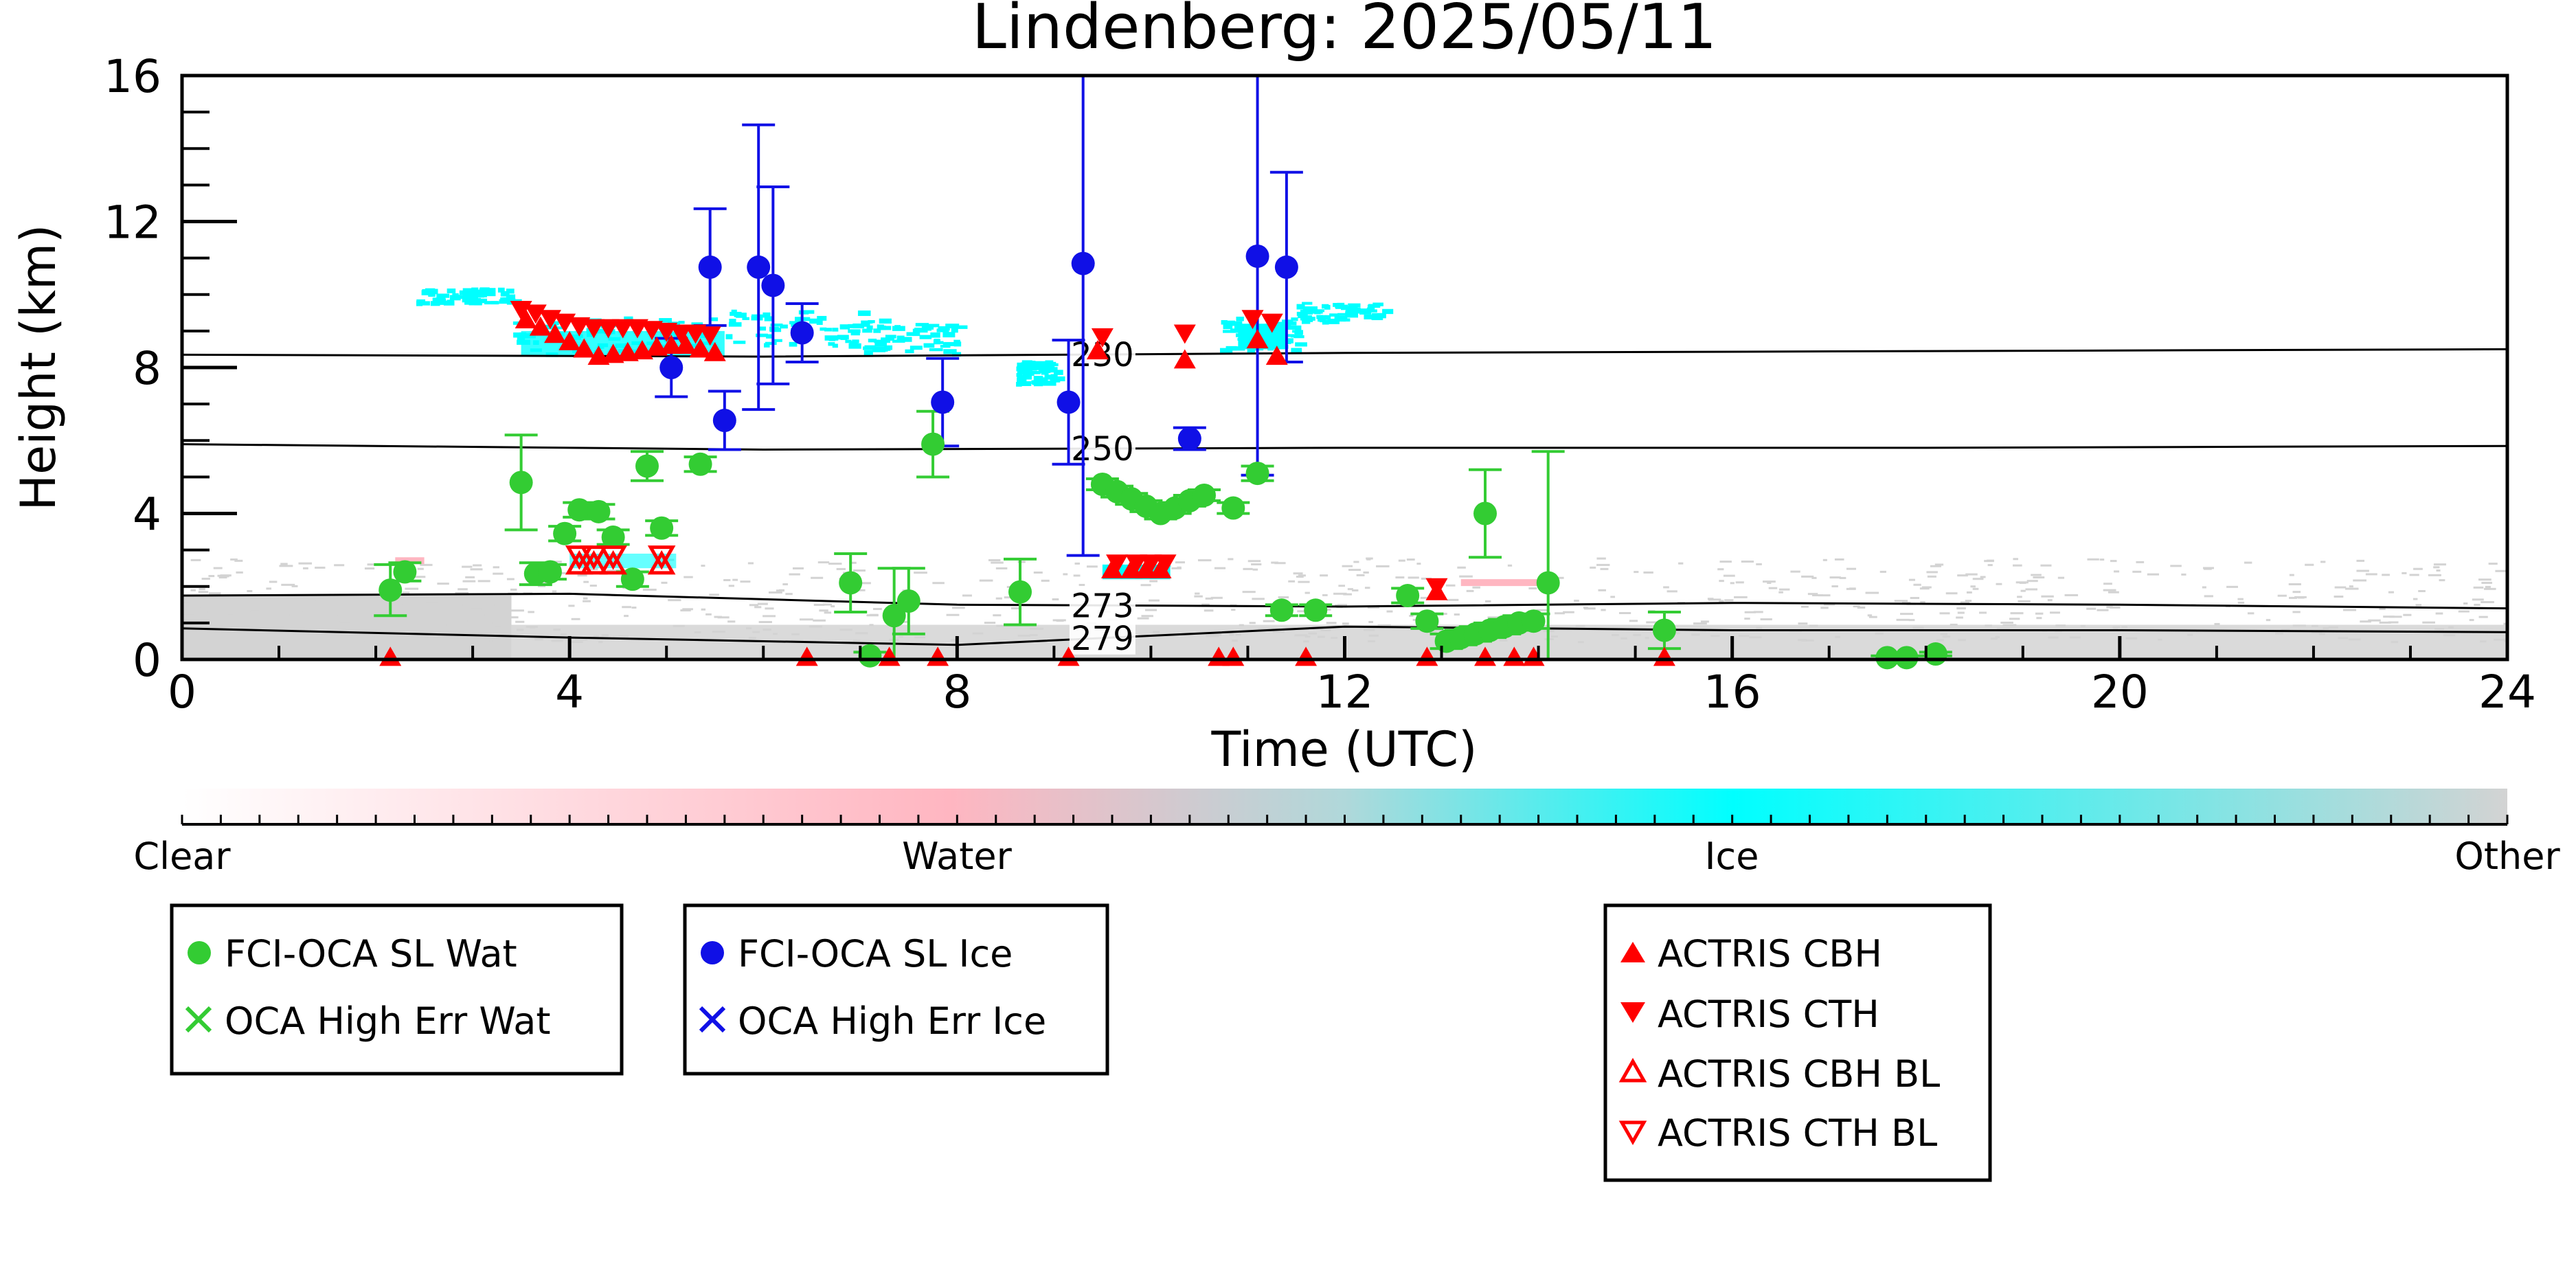 This screenshot has height=1288, width=2576. I want to click on cbh-marker, so click(1160, 568).